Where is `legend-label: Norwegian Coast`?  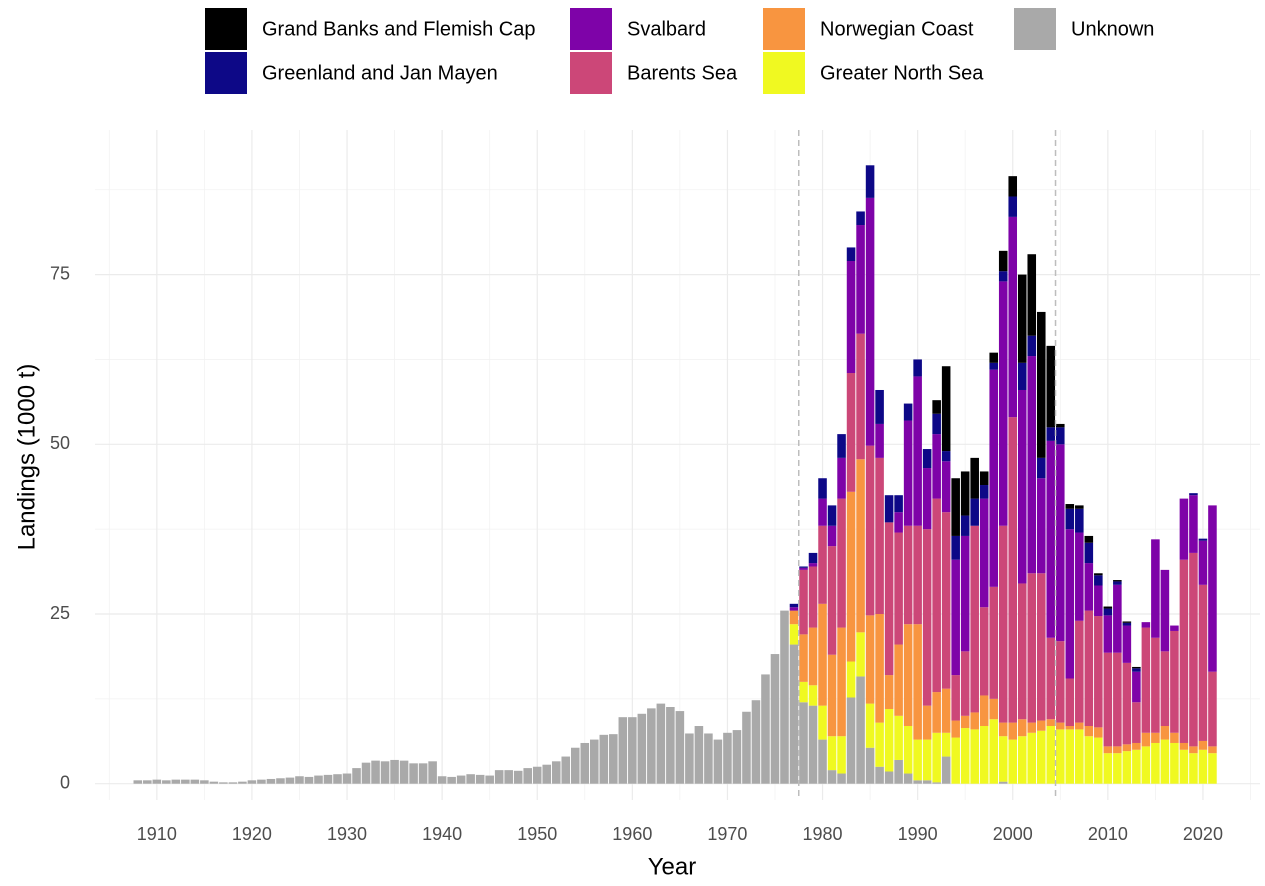
legend-label: Norwegian Coast is located at coordinates (897, 29).